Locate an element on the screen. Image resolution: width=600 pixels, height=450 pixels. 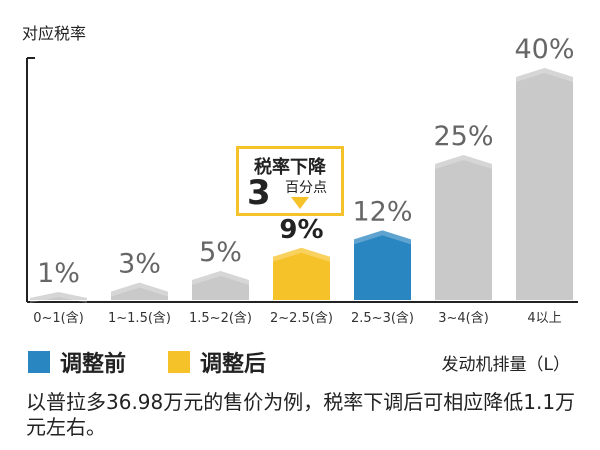
callout-unit: 百分点 is located at coordinates (306, 188).